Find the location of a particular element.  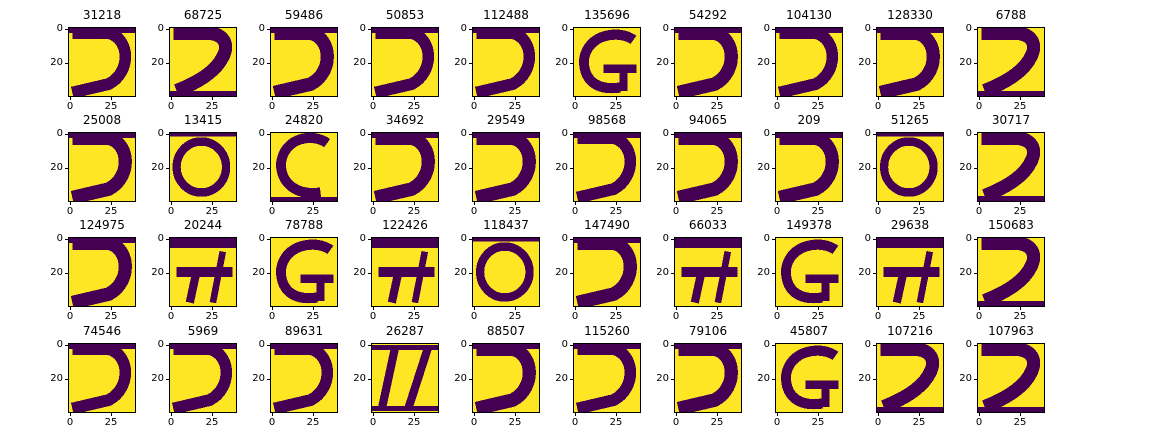

subplot-title: 34692 is located at coordinates (405, 120).